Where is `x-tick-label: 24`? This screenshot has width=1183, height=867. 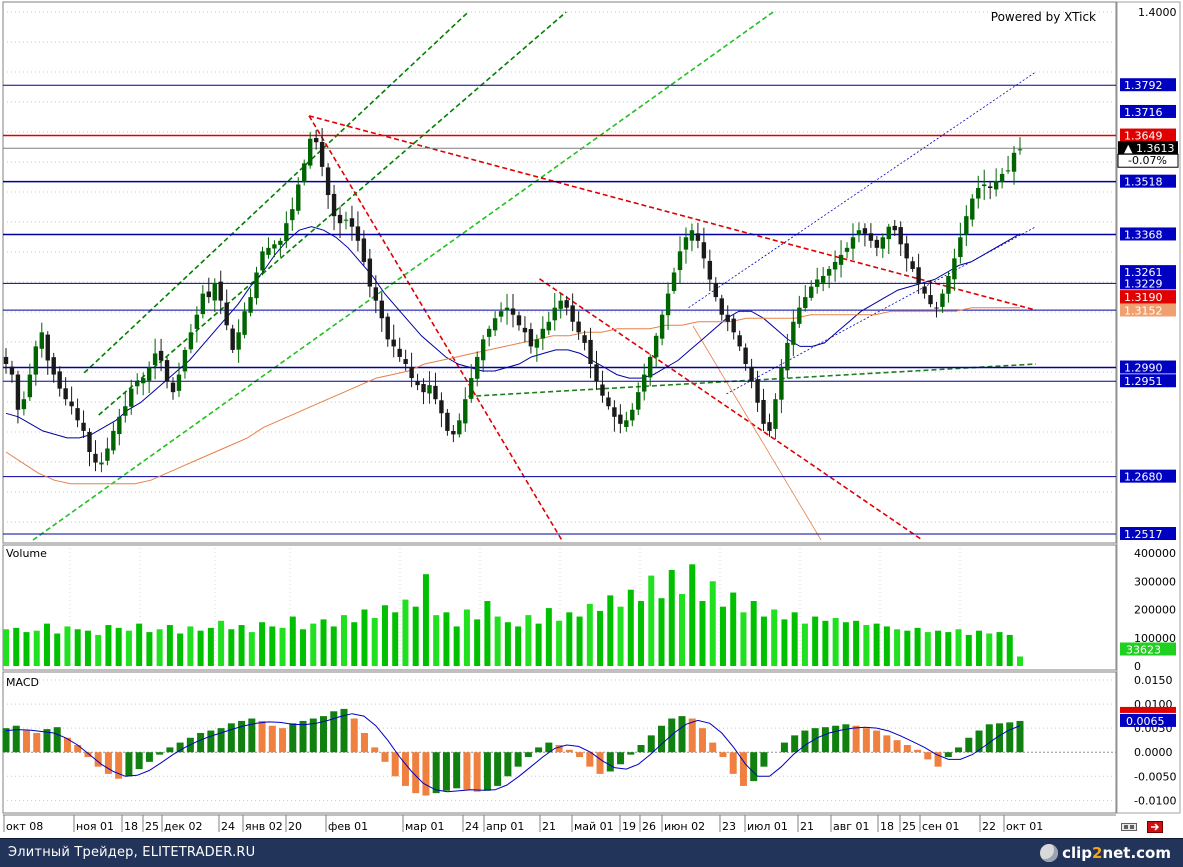 x-tick-label: 24 is located at coordinates (472, 826).